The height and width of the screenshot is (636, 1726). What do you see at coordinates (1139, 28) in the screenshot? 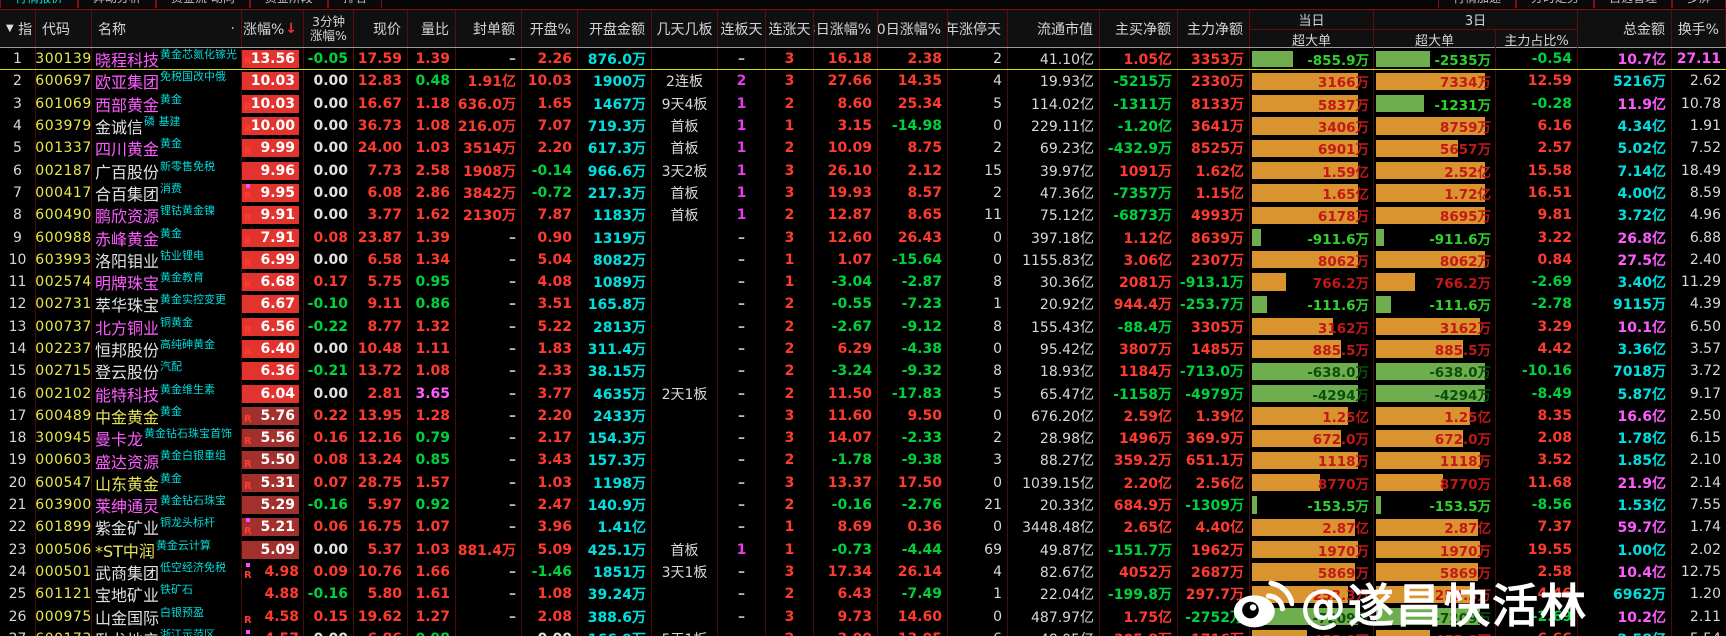
I see `col-header-main-buy-net: 主买净额` at bounding box center [1139, 28].